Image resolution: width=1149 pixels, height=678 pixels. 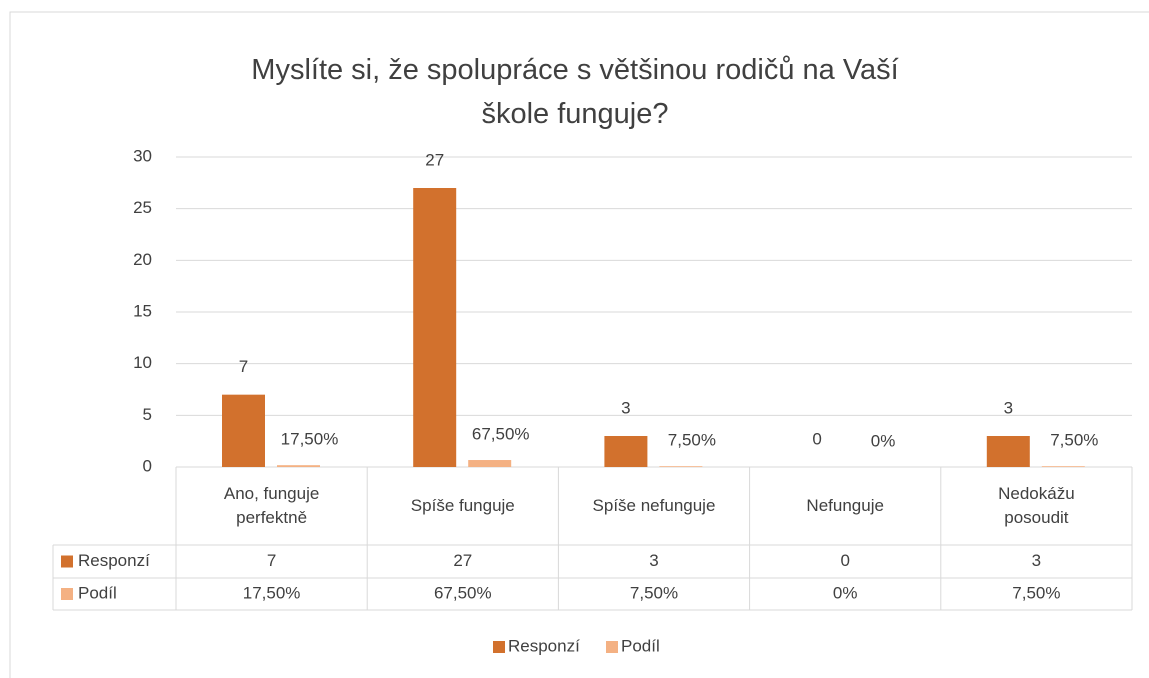 I want to click on x-tick-text: Nedokážu posoudit, so click(x=1036, y=505).